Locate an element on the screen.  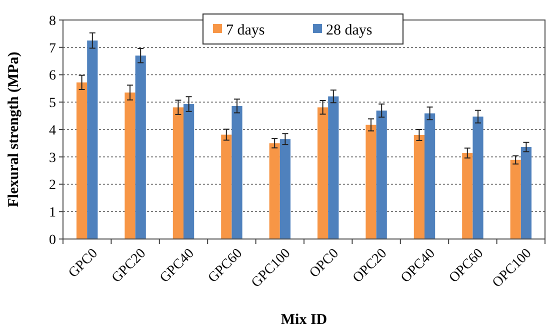
legend-label: 7 days is located at coordinates (245, 30).